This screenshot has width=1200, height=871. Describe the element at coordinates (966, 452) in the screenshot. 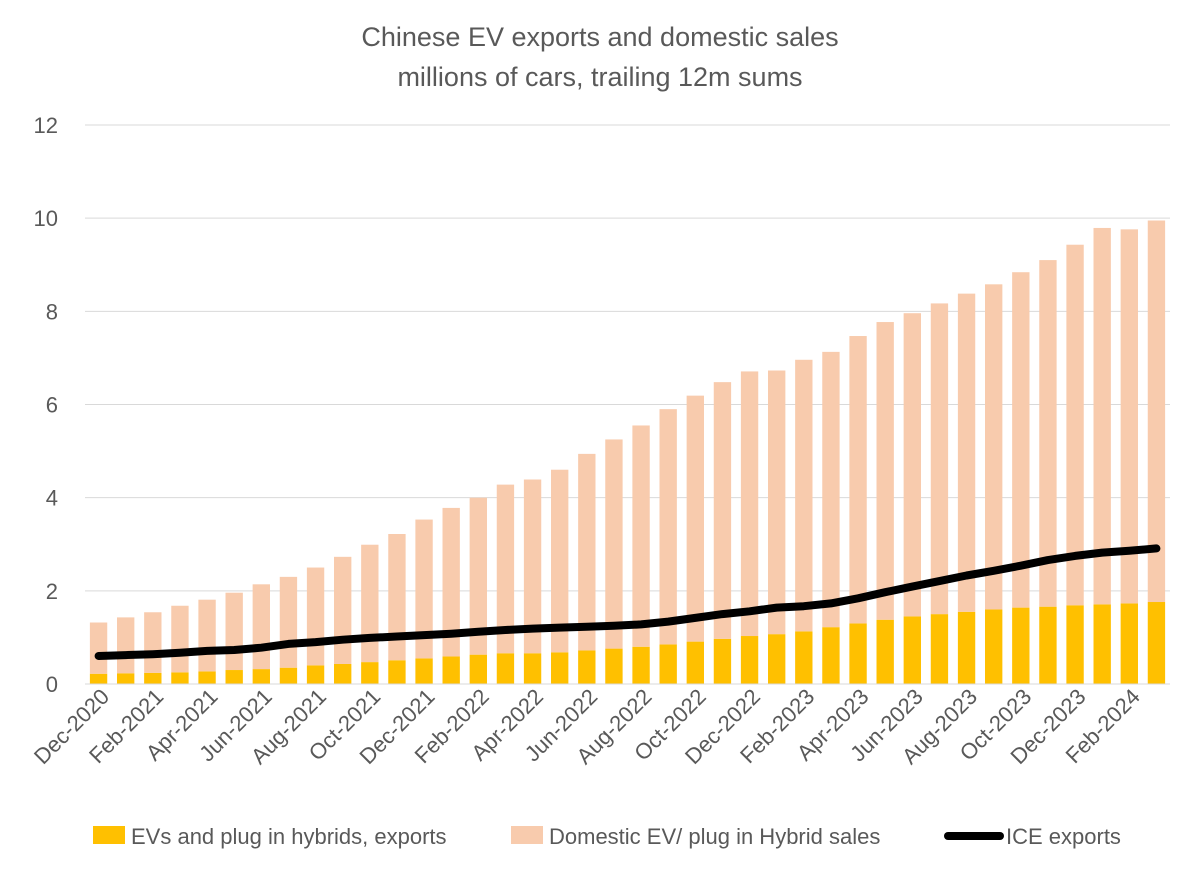

I see `bar-domestic-sales-Aug-2023` at that location.